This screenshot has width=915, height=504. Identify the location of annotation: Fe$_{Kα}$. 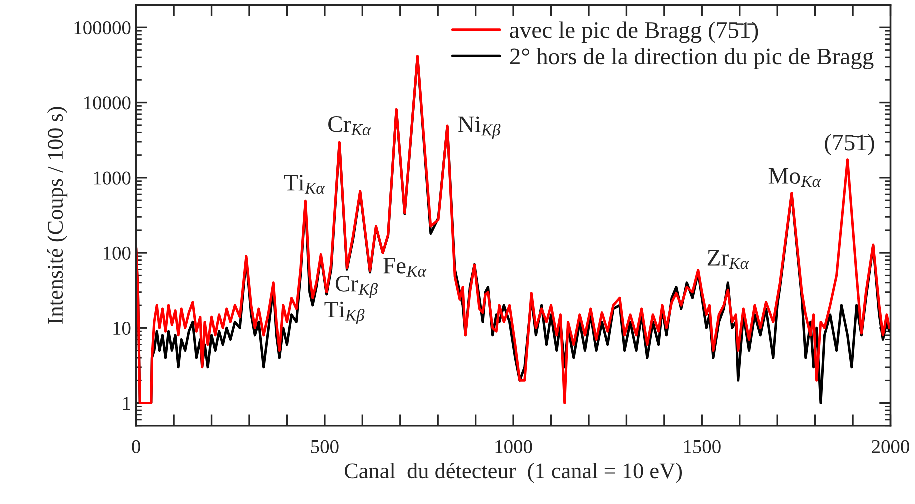
(405, 267).